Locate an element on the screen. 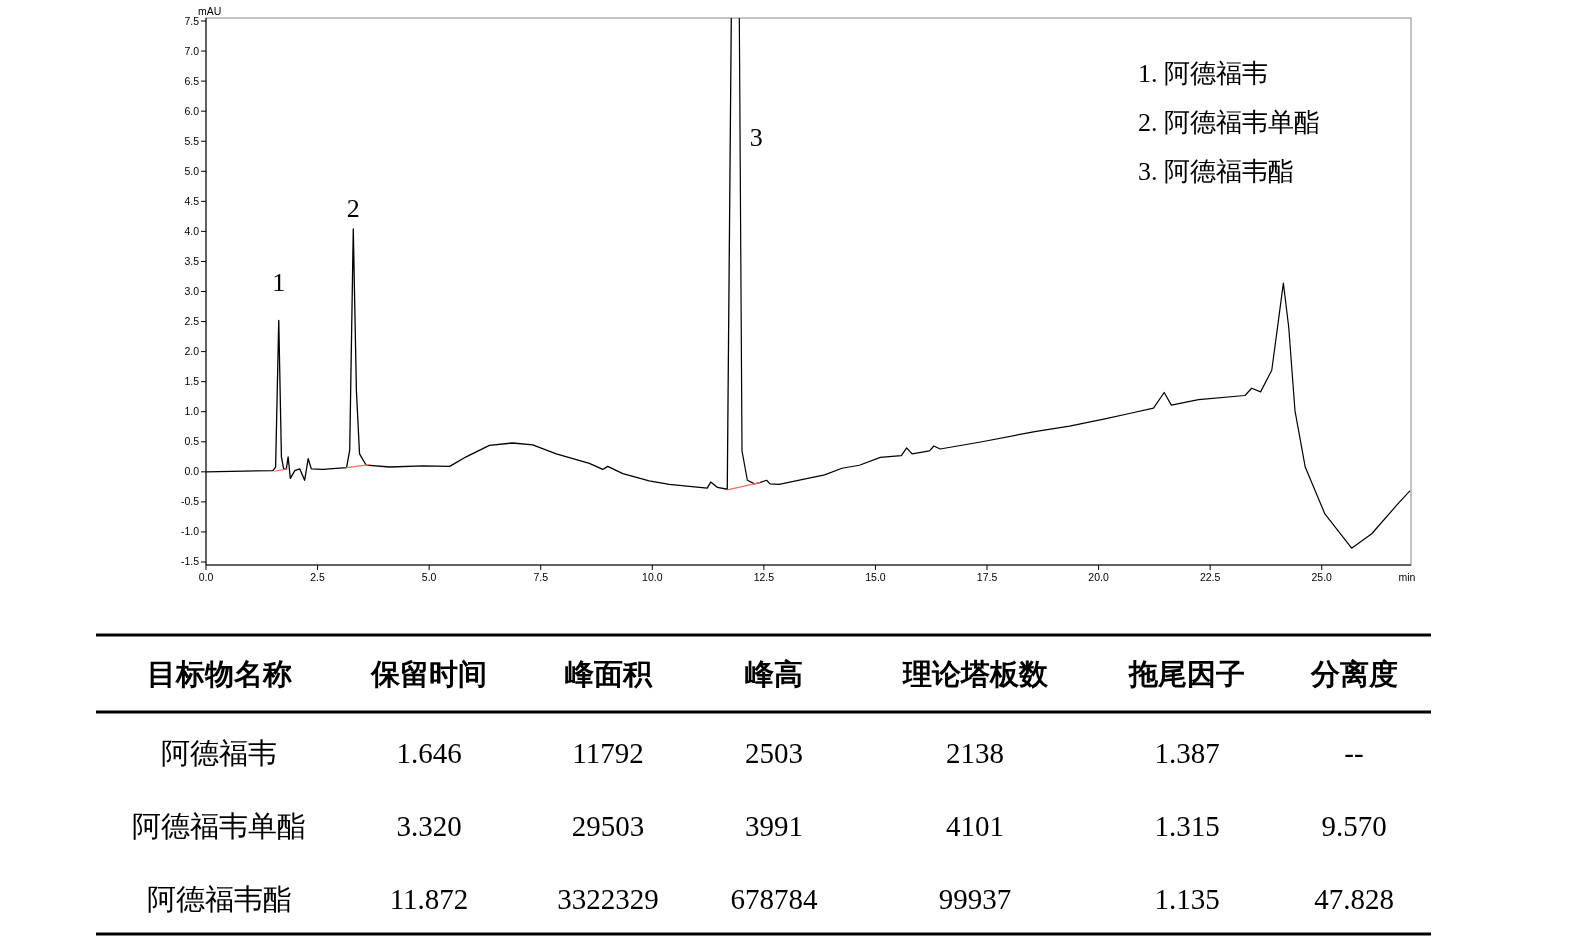 Image resolution: width=1584 pixels, height=944 pixels. x-tick-label: 12.5 is located at coordinates (764, 577).